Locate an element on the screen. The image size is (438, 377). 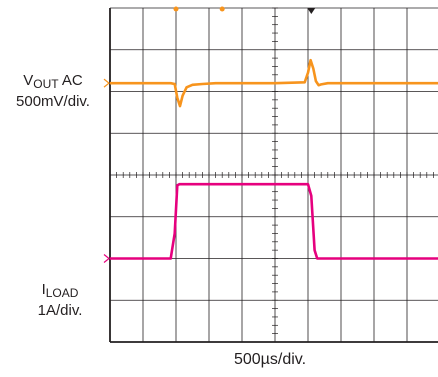
iload-scale: 1A/div. is located at coordinates (60, 310).